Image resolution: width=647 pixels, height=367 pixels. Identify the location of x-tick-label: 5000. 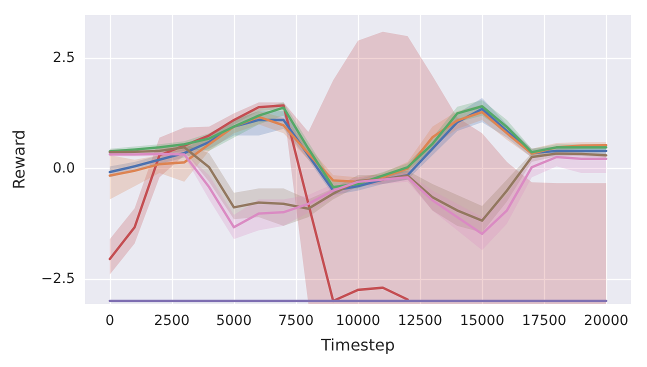
(234, 321).